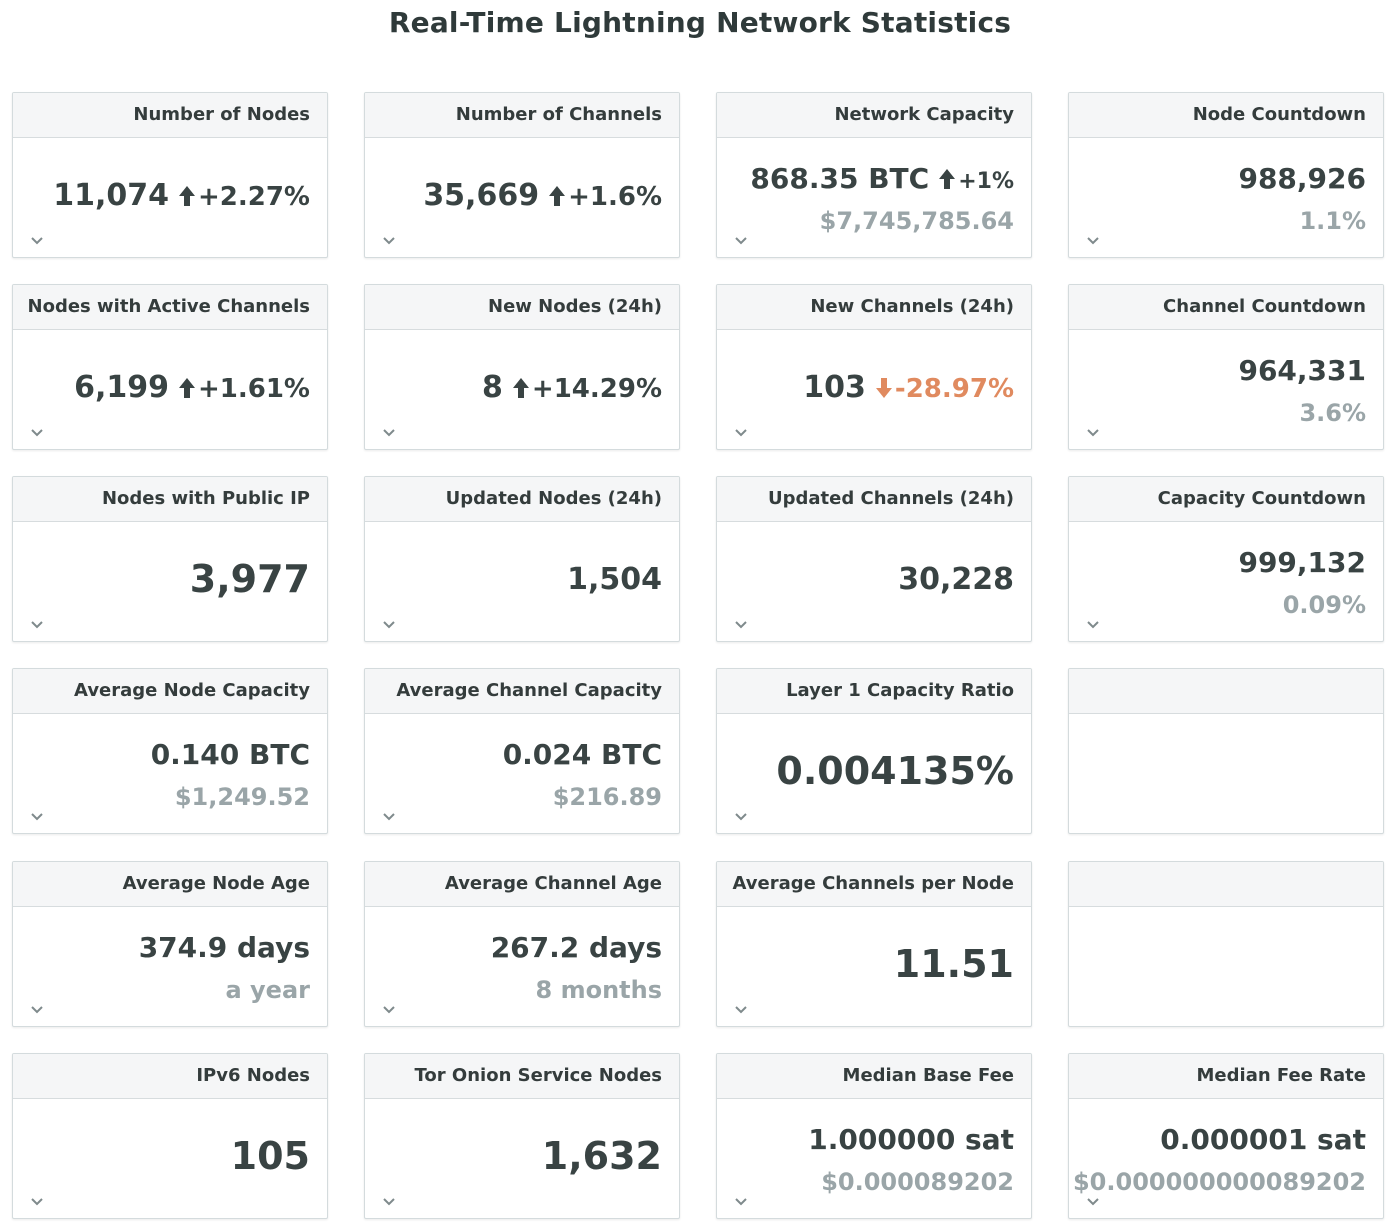 This screenshot has height=1230, width=1400. I want to click on card-body: 30,228, so click(874, 581).